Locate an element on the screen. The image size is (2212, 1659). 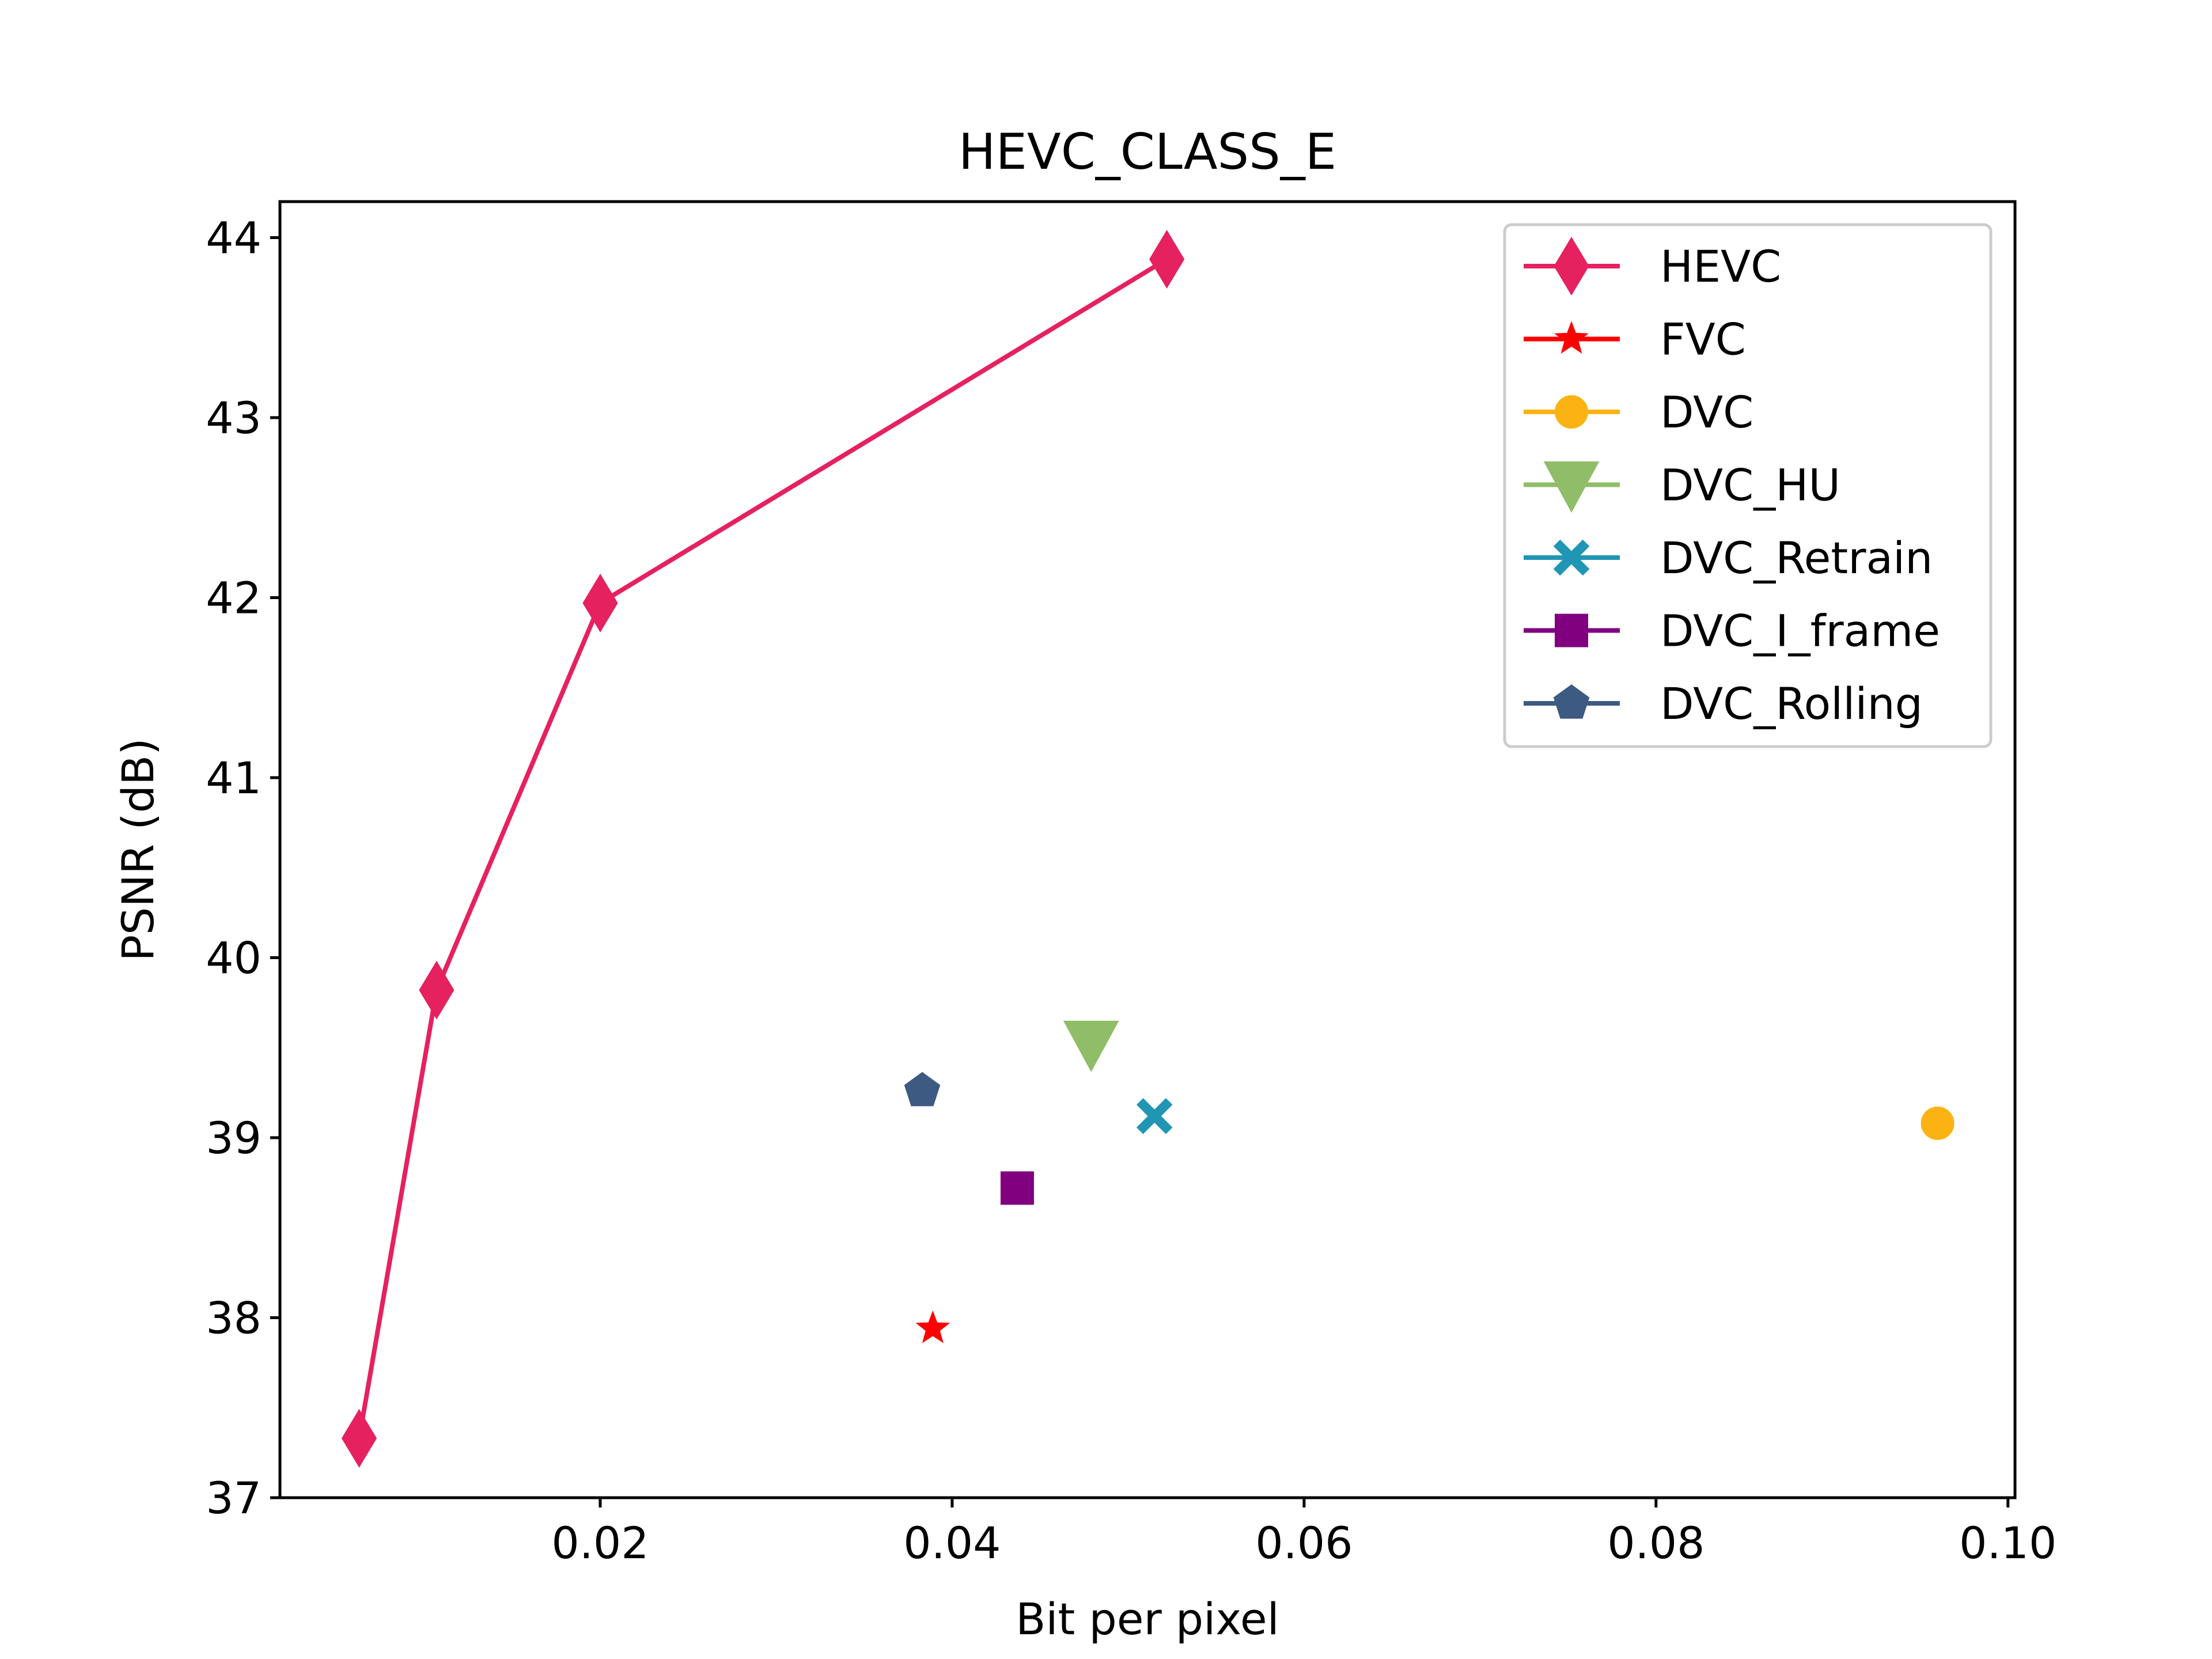
y-tick-label: 40 is located at coordinates (234, 958).